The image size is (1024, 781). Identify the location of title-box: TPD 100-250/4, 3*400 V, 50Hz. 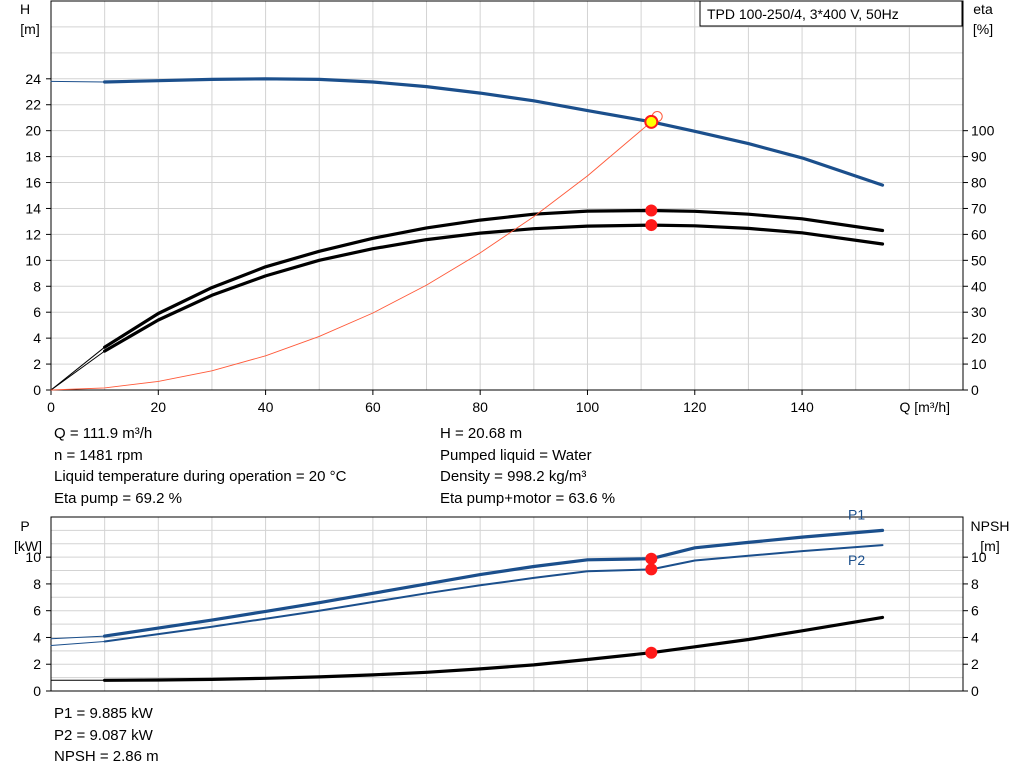
(831, 13).